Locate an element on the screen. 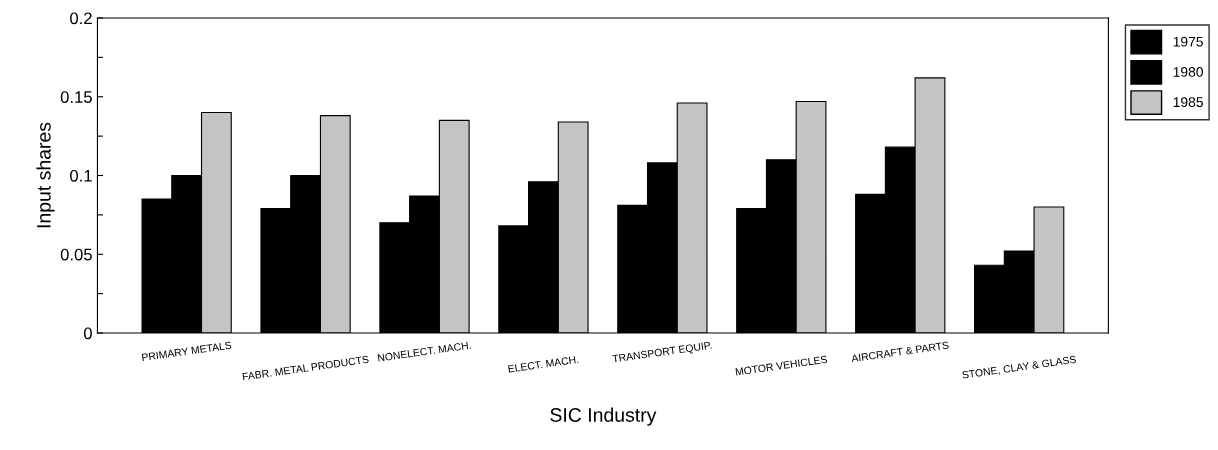  y-tick-label: 0.1 is located at coordinates (81, 175).